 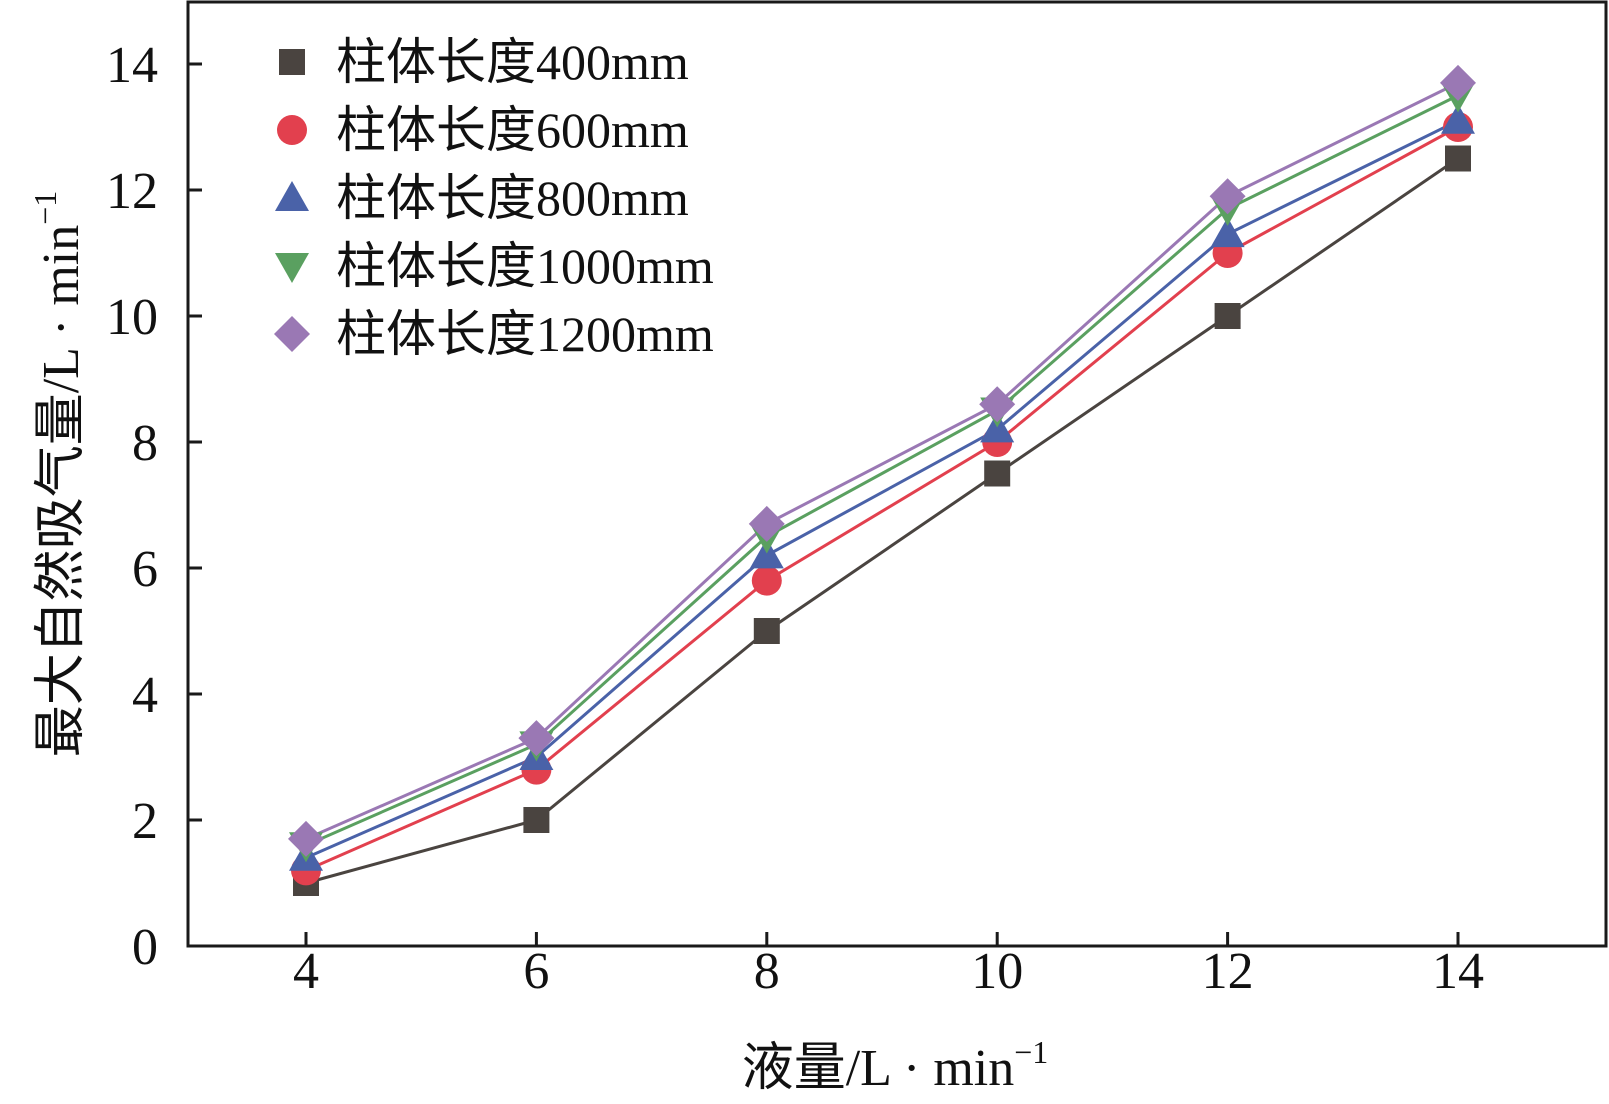 What do you see at coordinates (145, 947) in the screenshot?
I see `y-tick-label: 0` at bounding box center [145, 947].